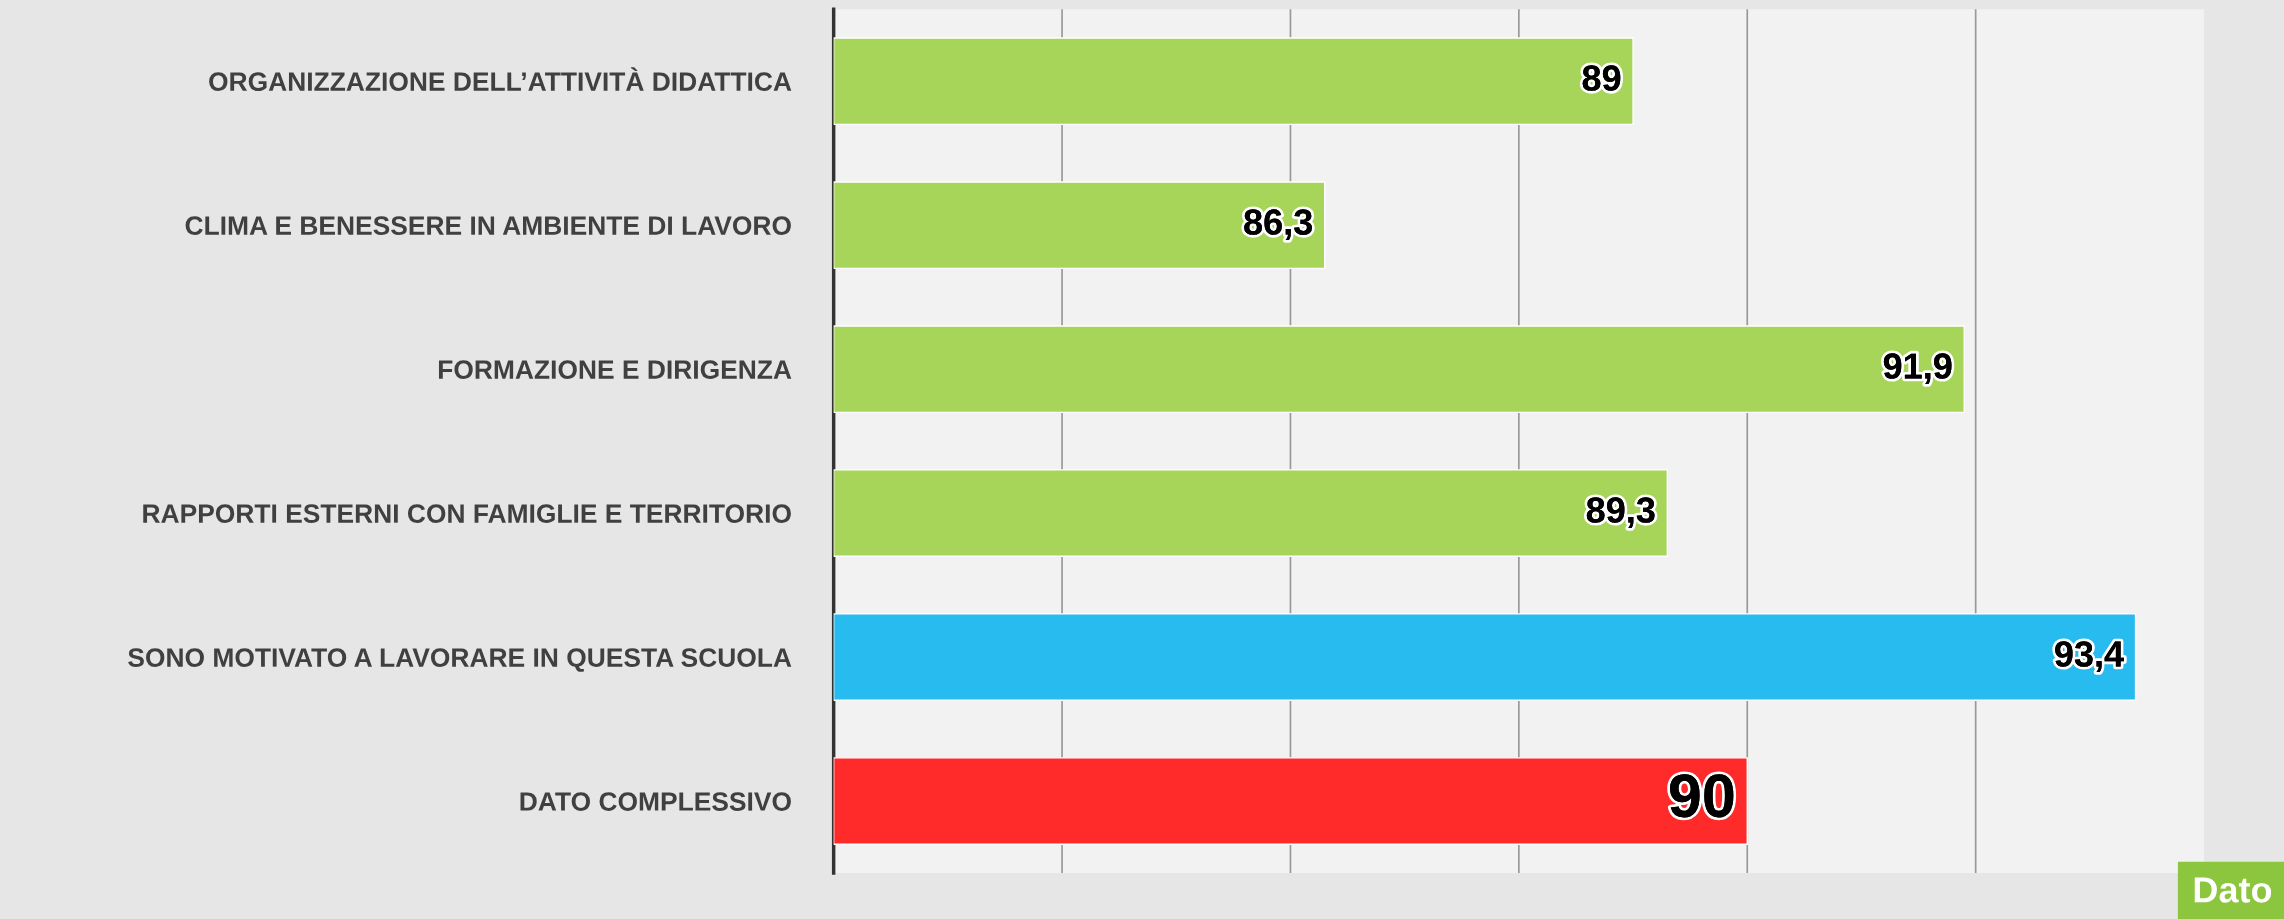 This screenshot has width=2284, height=919. I want to click on data-label: 86,3, so click(1278, 225).